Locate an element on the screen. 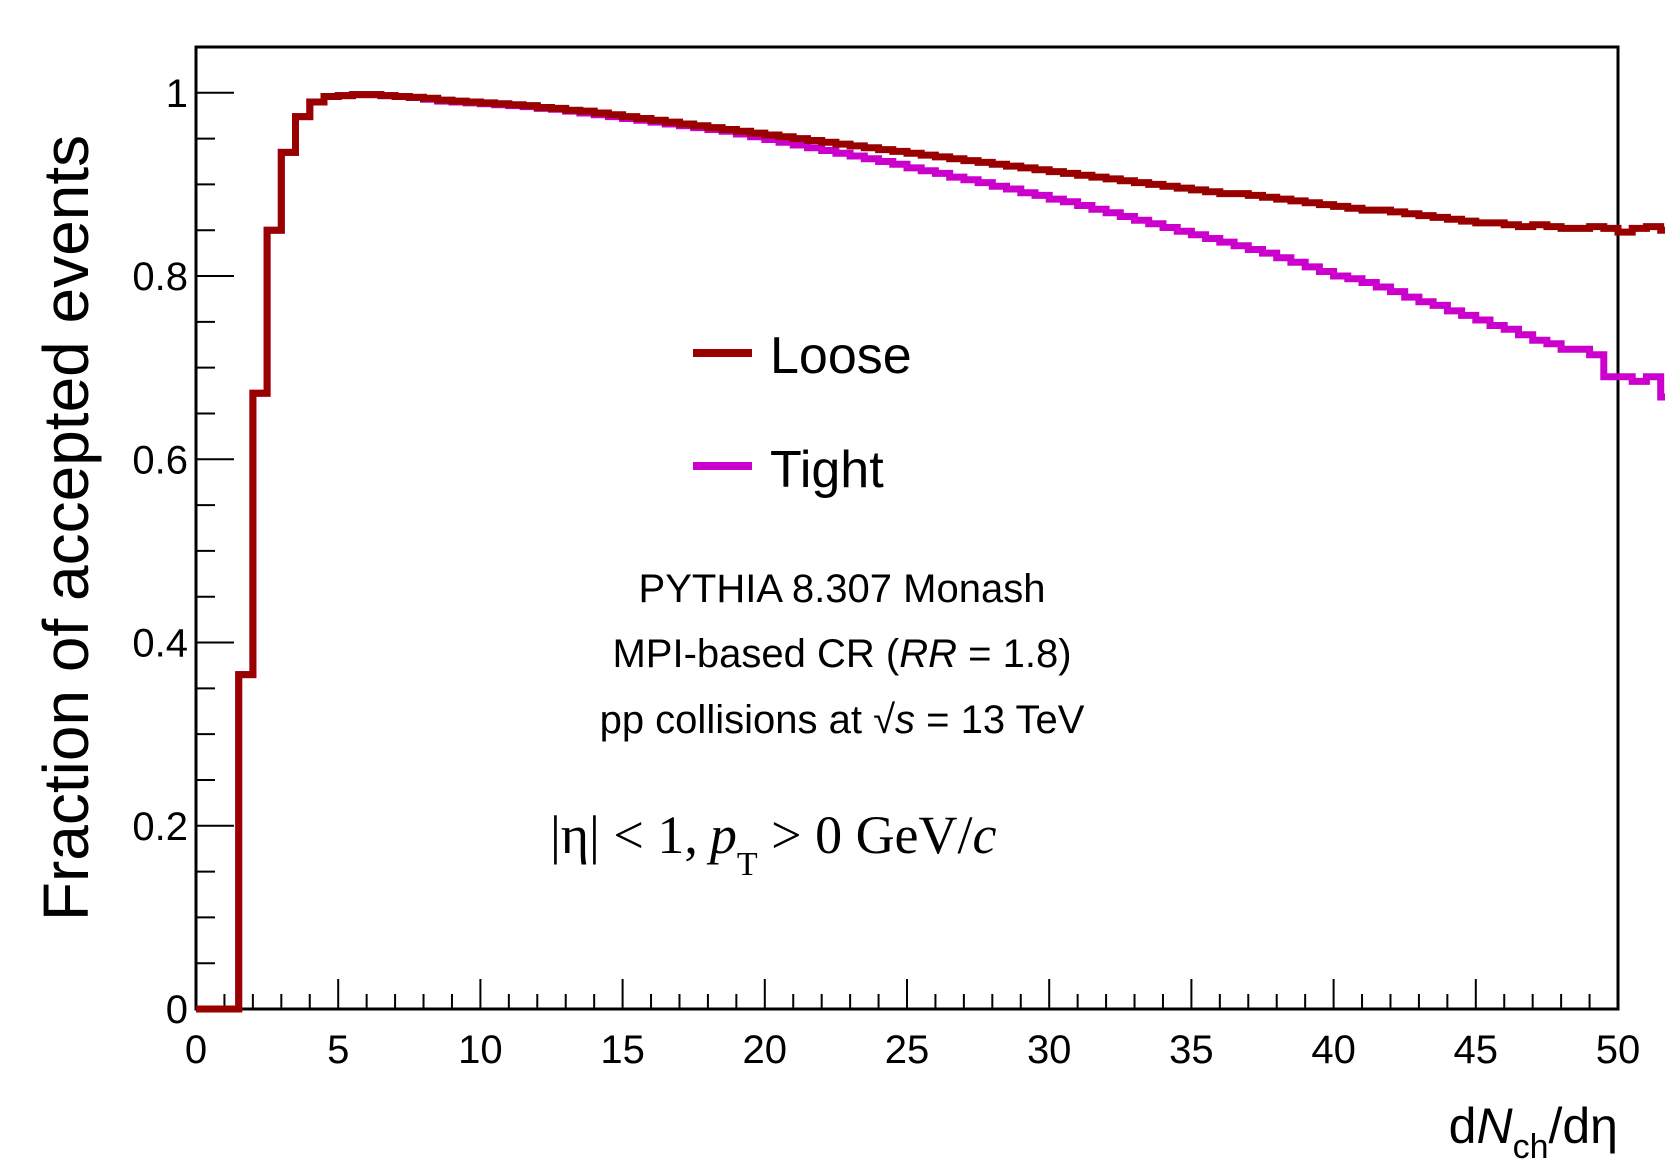 The width and height of the screenshot is (1665, 1174). annotation-cuts: |η| < 1, pT > 0 GeV/c is located at coordinates (773, 844).